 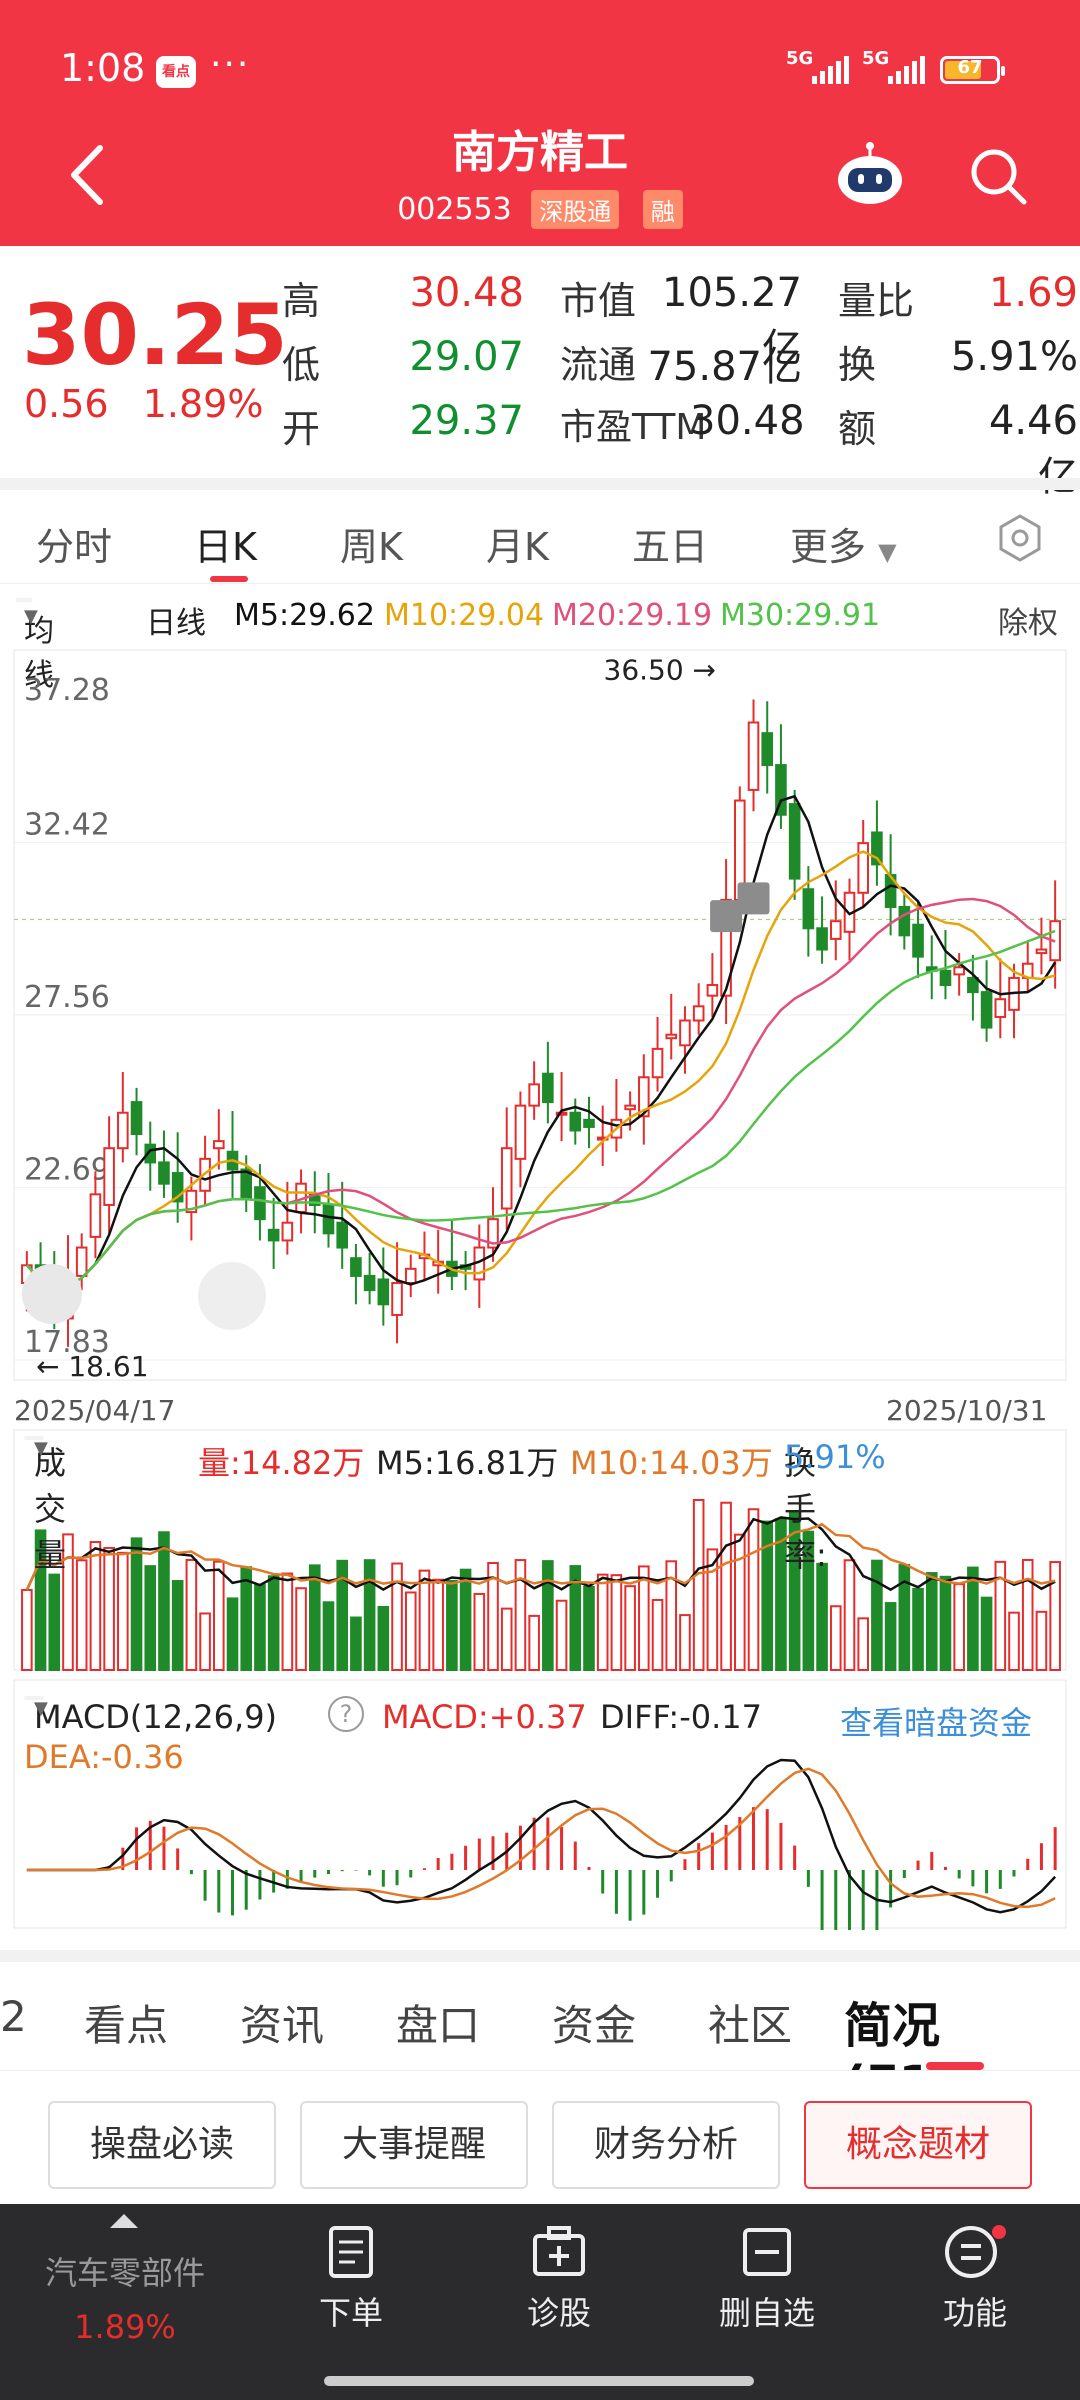 I want to click on x-start-date: 2025/04/17, so click(x=95, y=1410).